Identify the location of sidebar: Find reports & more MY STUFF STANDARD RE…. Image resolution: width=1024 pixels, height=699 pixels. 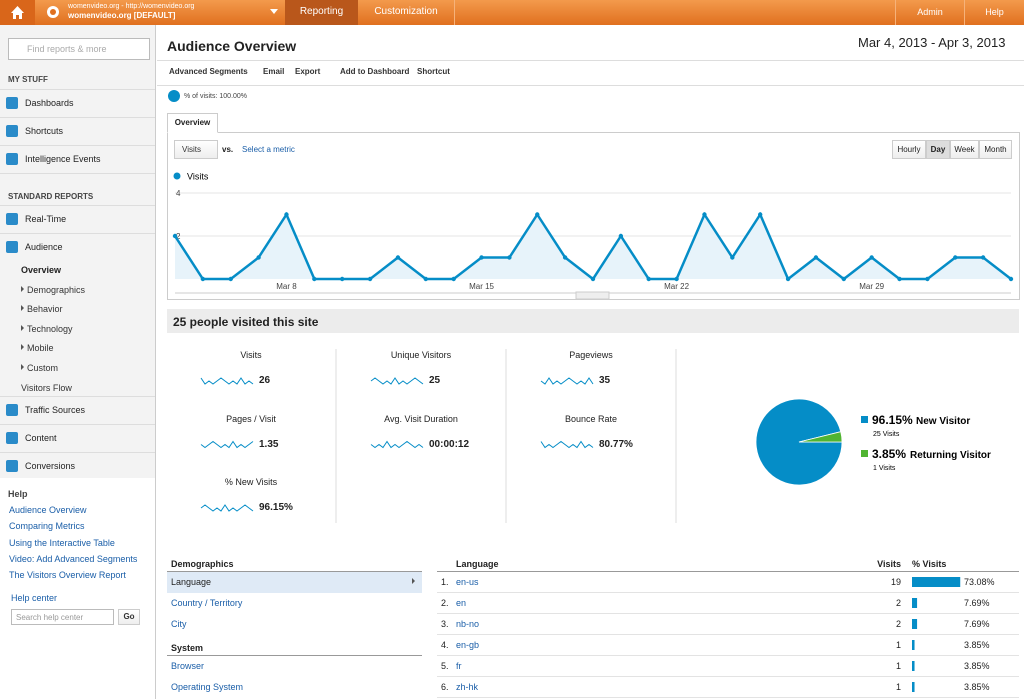
(78, 362).